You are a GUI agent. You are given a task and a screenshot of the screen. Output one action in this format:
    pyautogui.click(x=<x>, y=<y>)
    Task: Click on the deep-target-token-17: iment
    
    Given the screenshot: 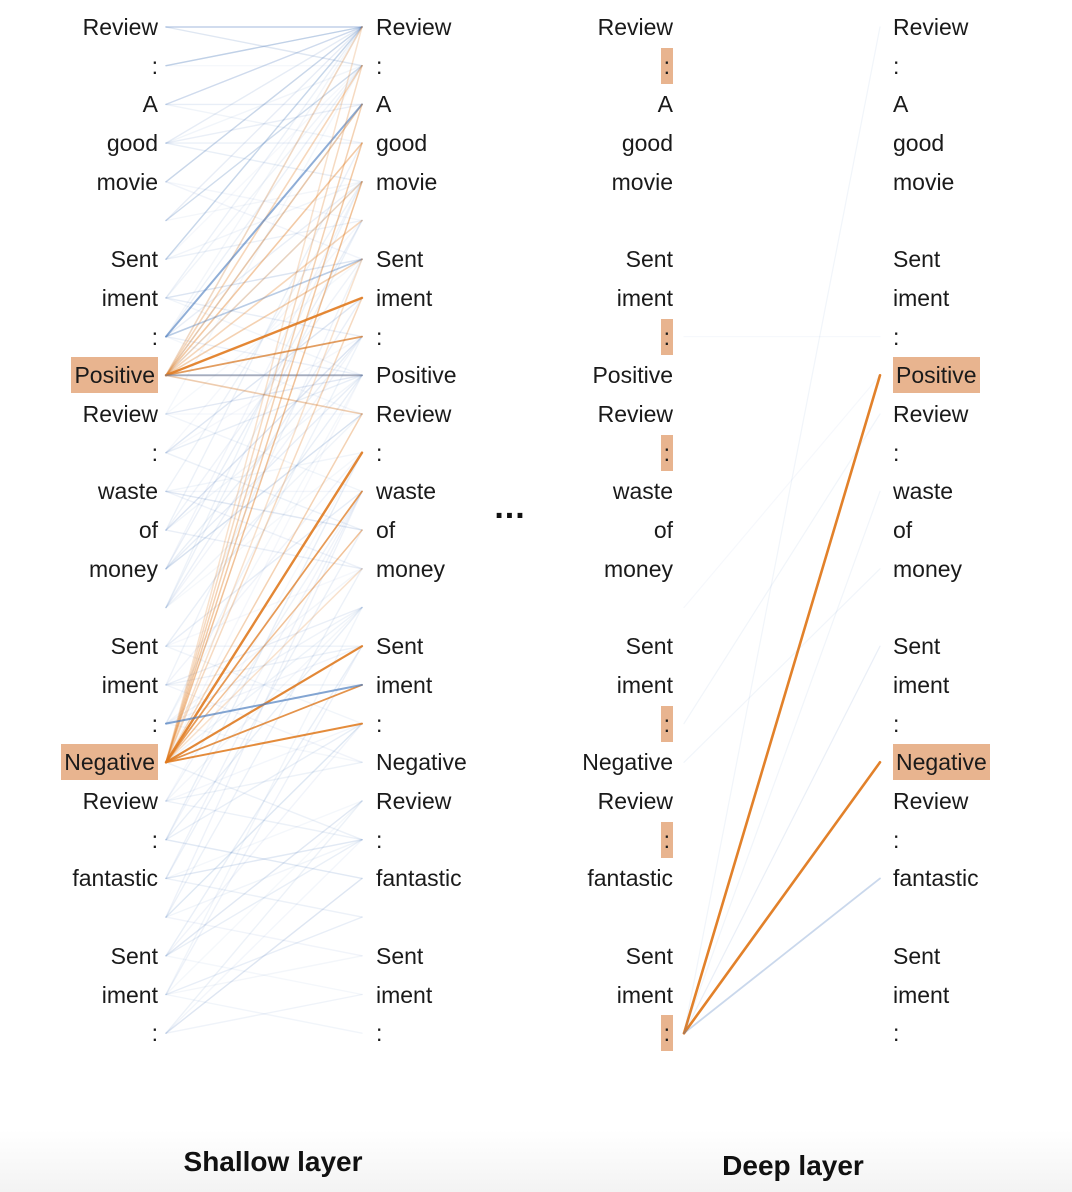 What is the action you would take?
    pyautogui.click(x=921, y=684)
    